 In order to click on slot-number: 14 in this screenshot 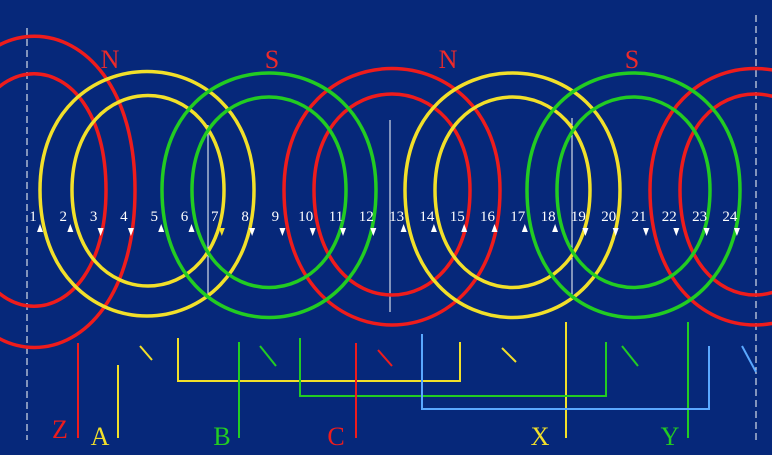, I will do `click(427, 217)`.